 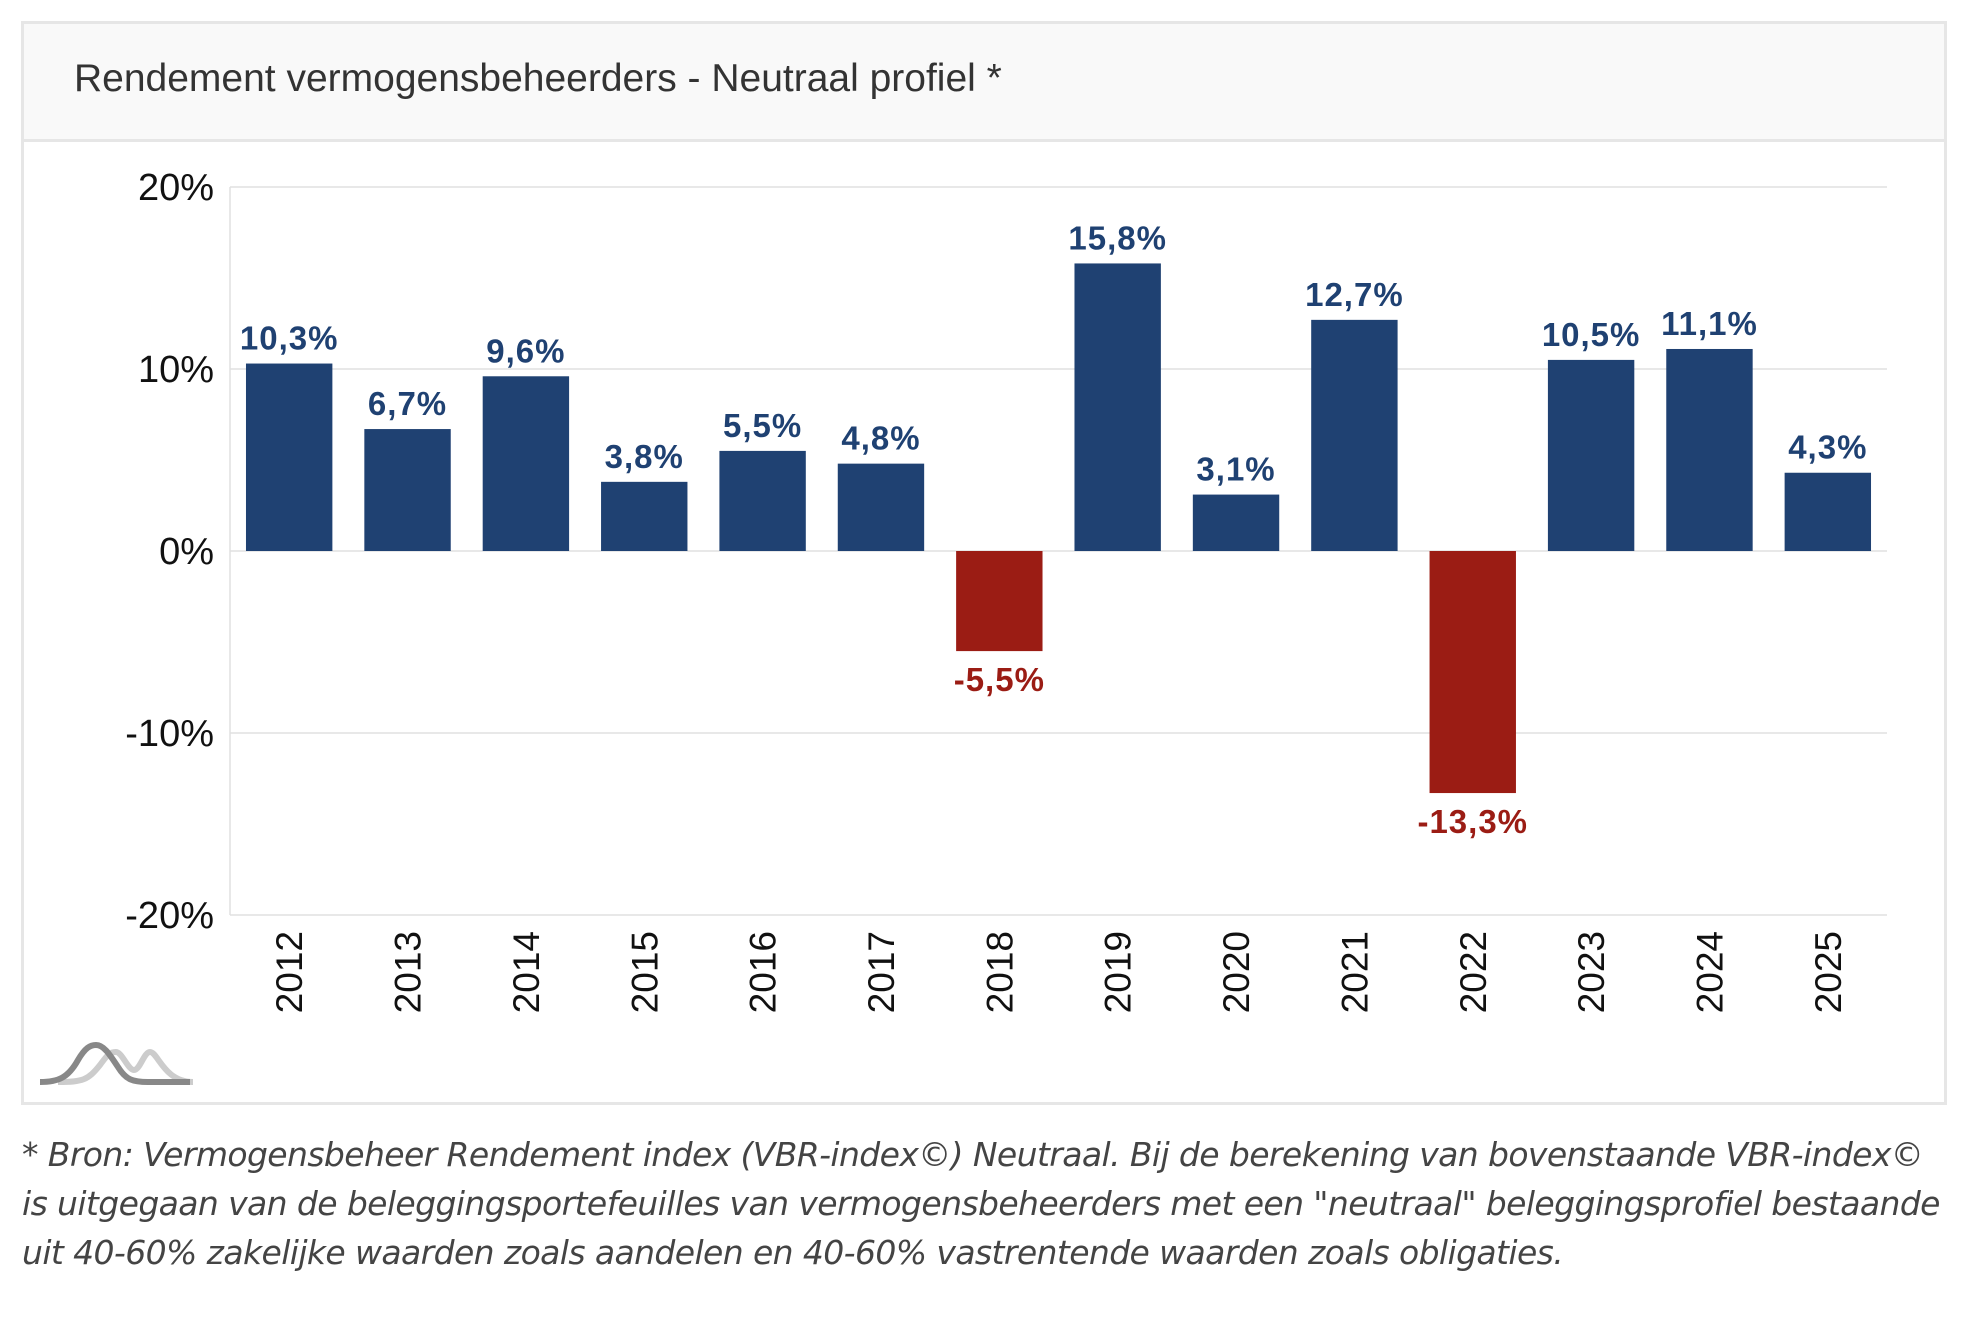 What do you see at coordinates (169, 916) in the screenshot?
I see `y-tick-label: -20%` at bounding box center [169, 916].